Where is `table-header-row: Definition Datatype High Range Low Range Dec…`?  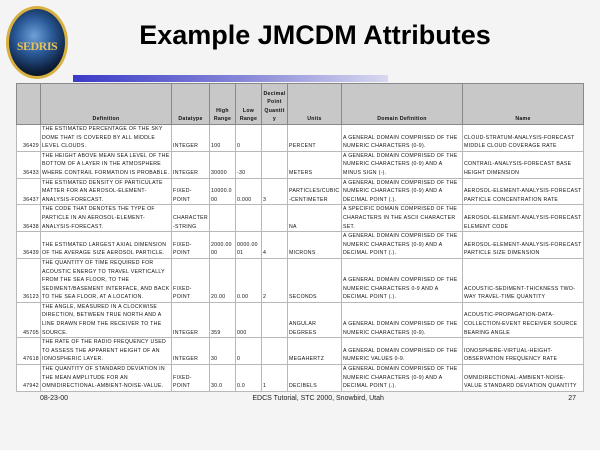 table-header-row: Definition Datatype High Range Low Range Dec… is located at coordinates (300, 104).